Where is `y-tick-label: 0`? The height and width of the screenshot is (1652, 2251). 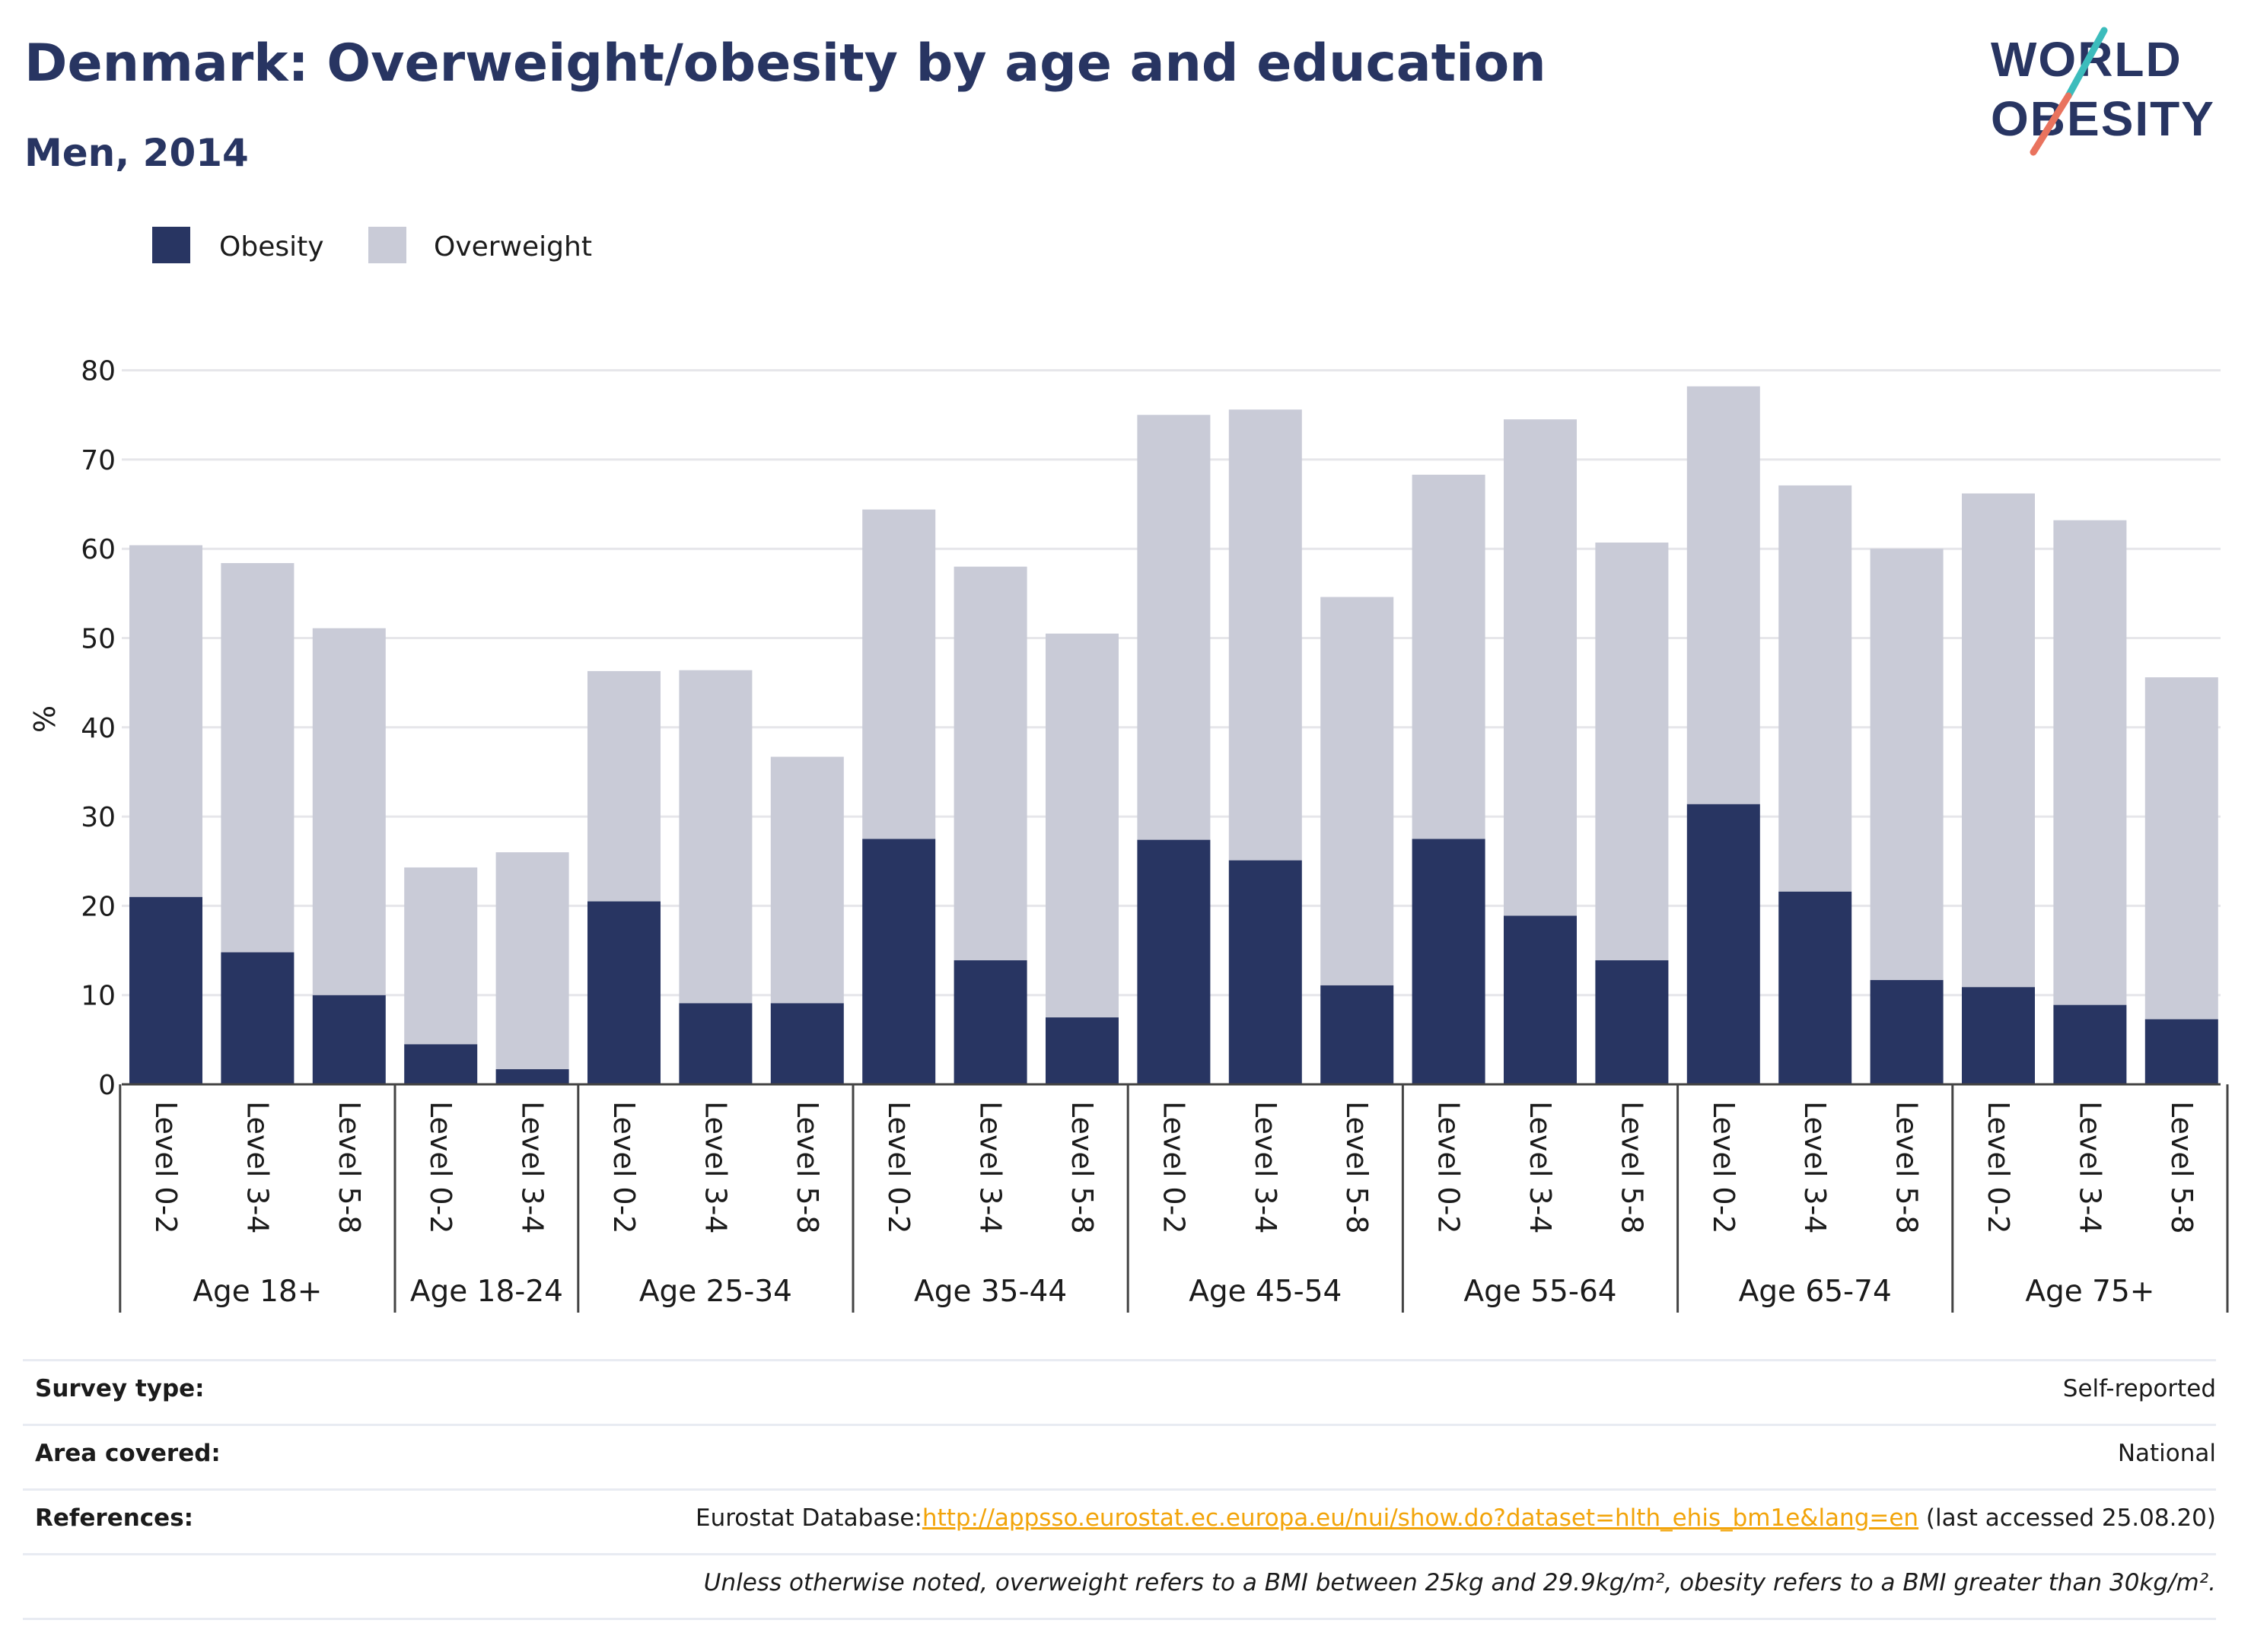
y-tick-label: 0 is located at coordinates (107, 1085).